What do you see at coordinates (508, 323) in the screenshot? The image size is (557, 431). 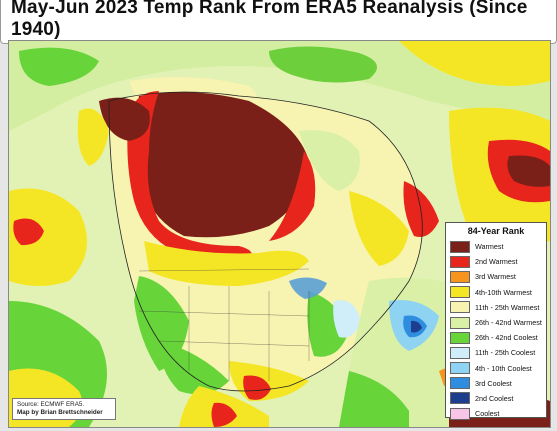 I see `legend-label: 26th - 42nd Warmest` at bounding box center [508, 323].